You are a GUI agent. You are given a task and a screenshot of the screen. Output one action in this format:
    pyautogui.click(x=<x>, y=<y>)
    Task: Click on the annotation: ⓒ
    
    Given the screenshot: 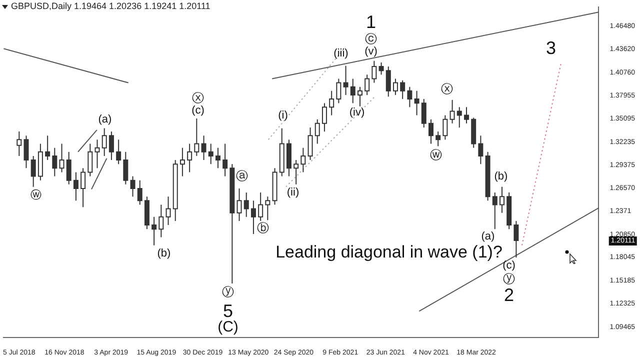 What is the action you would take?
    pyautogui.click(x=371, y=39)
    